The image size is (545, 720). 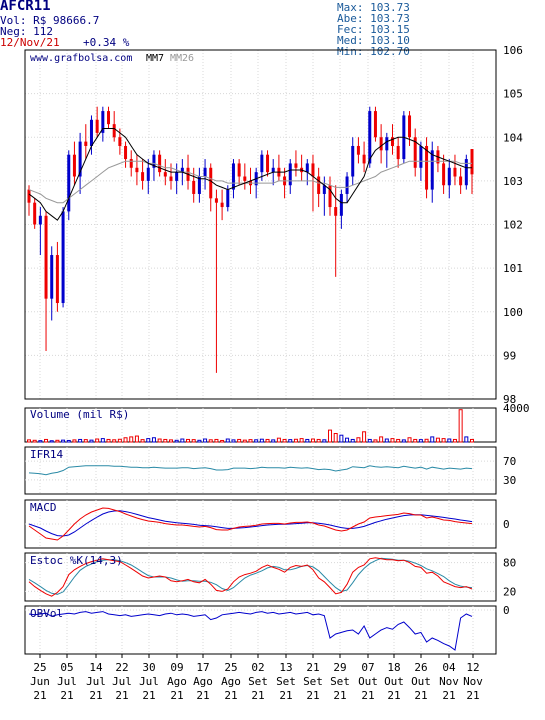 What do you see at coordinates (250, 470) in the screenshot?
I see `ifr-line` at bounding box center [250, 470].